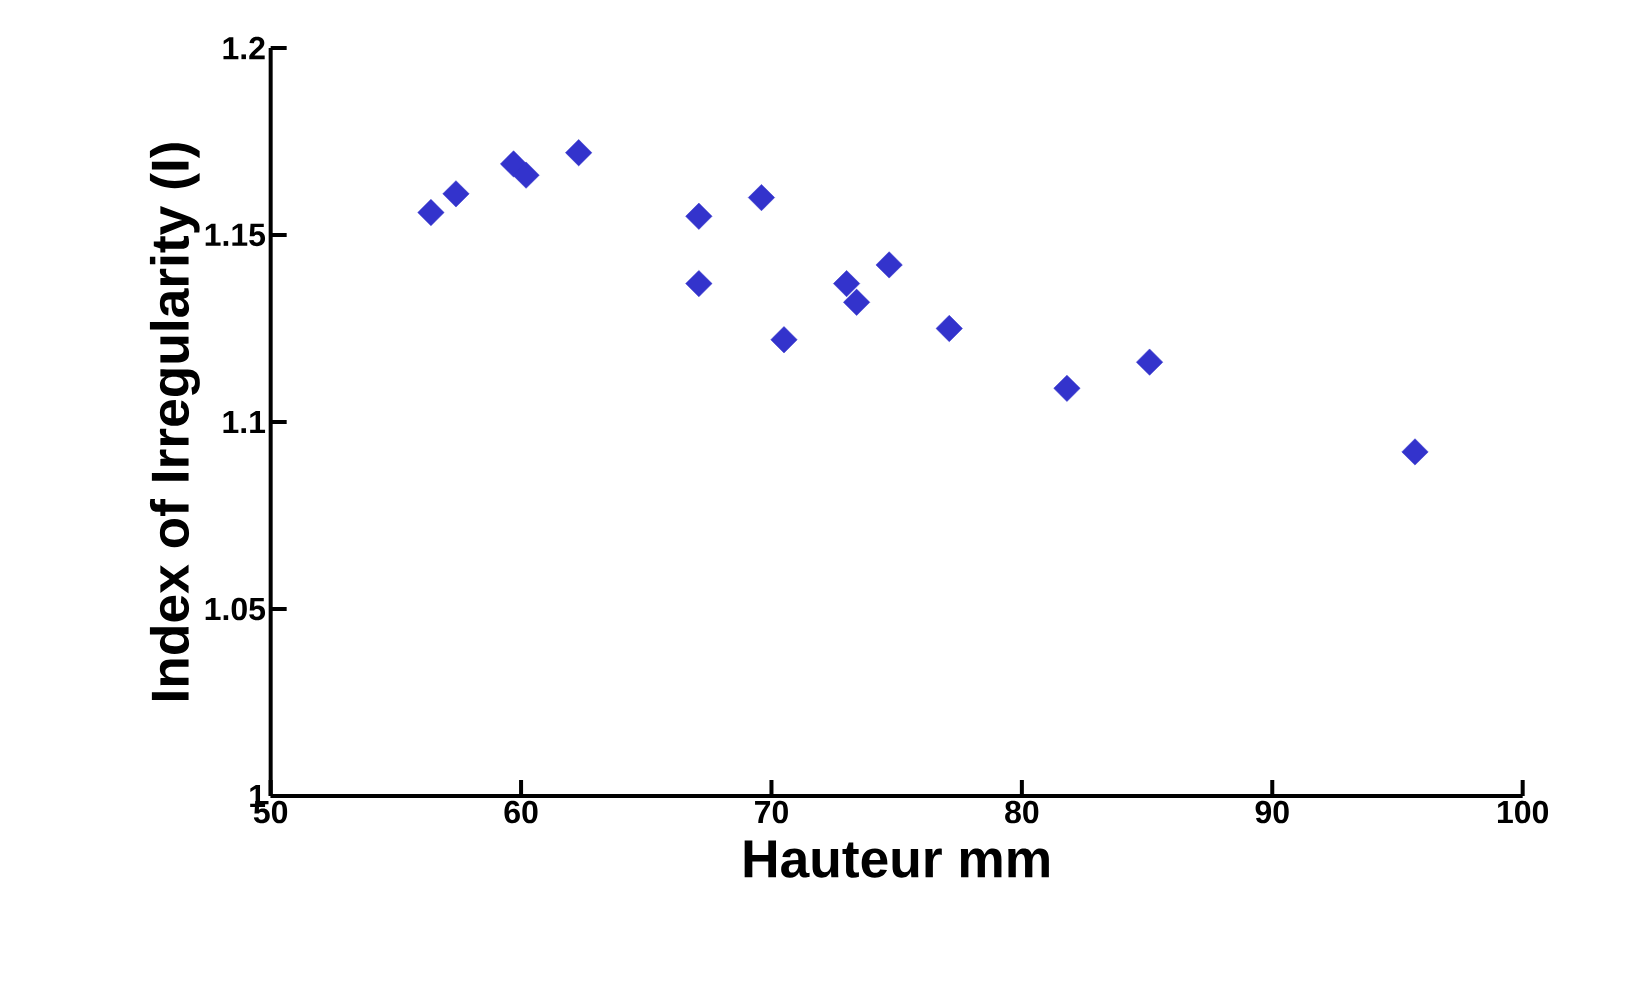  Describe the element at coordinates (235, 235) in the screenshot. I see `y-tick-label: 1.15` at that location.